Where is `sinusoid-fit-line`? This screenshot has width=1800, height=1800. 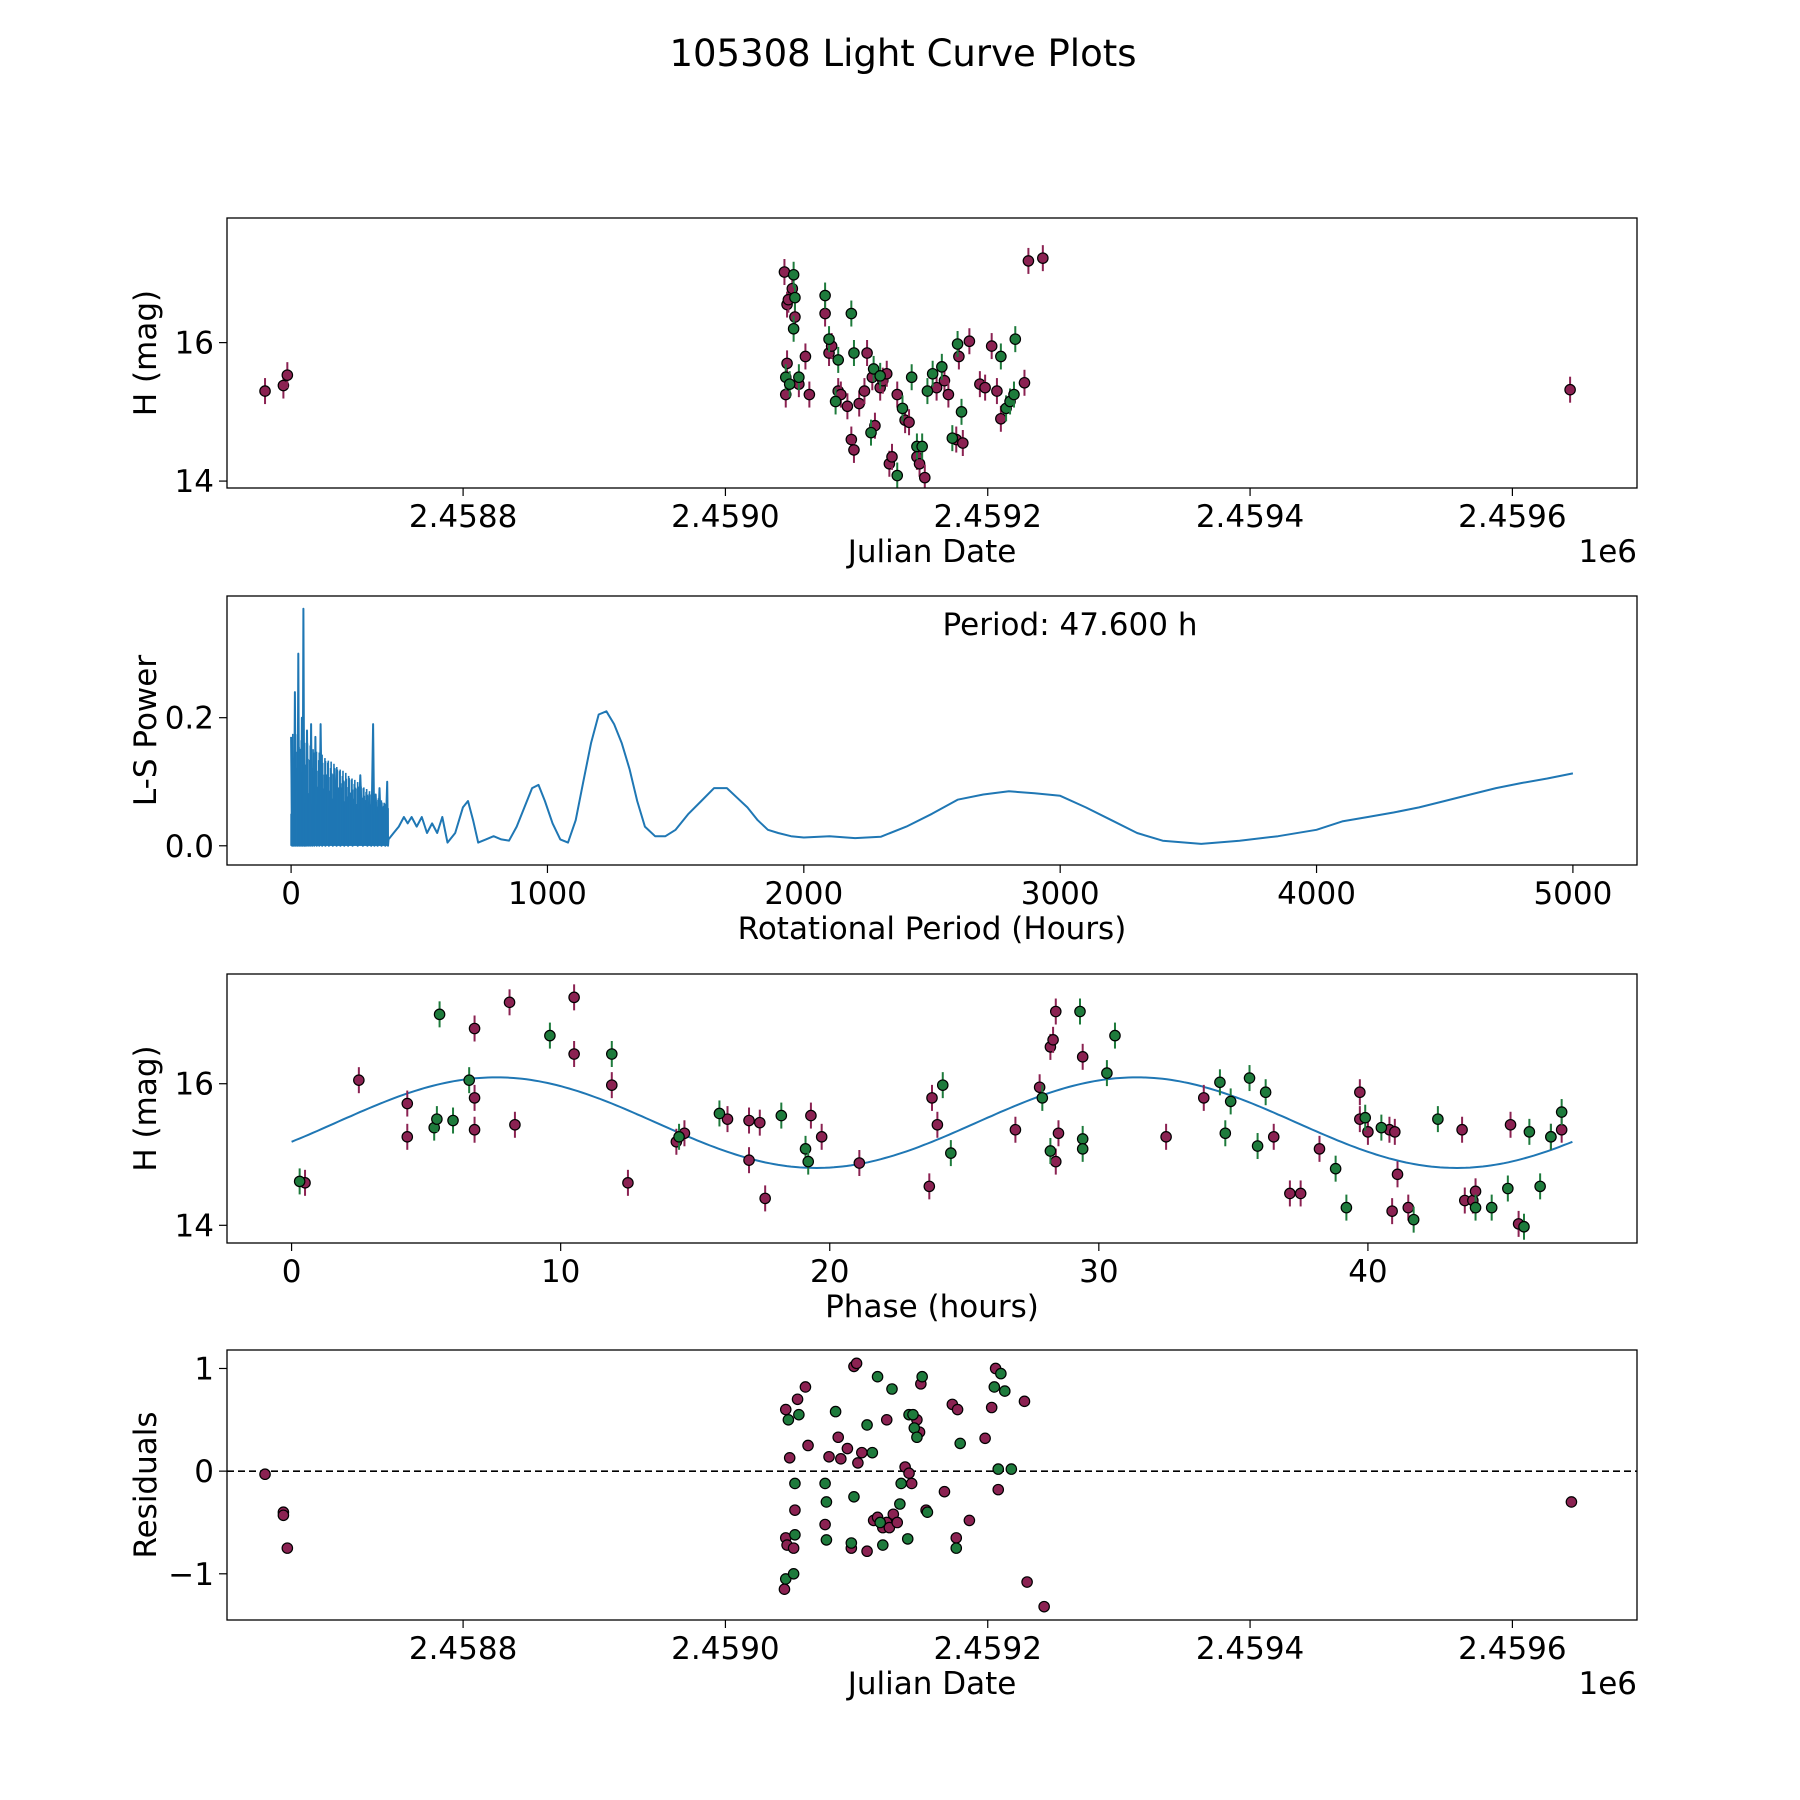 sinusoid-fit-line is located at coordinates (932, 1123).